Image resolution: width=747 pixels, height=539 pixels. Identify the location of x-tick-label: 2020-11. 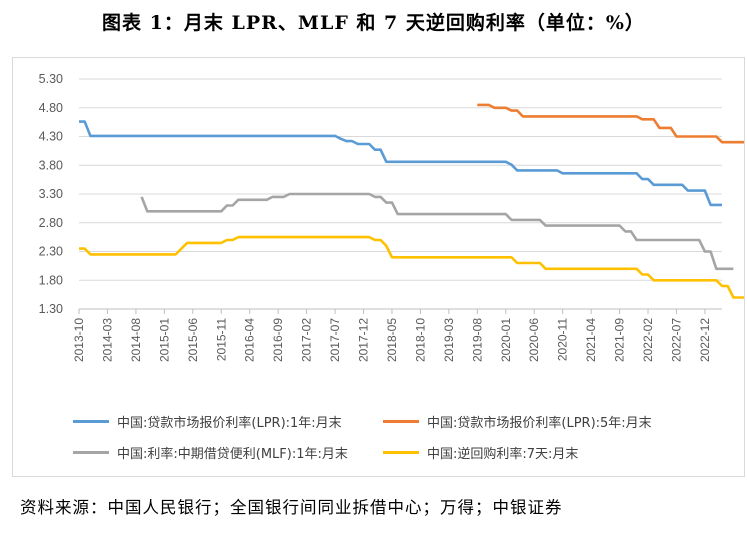
(563, 339).